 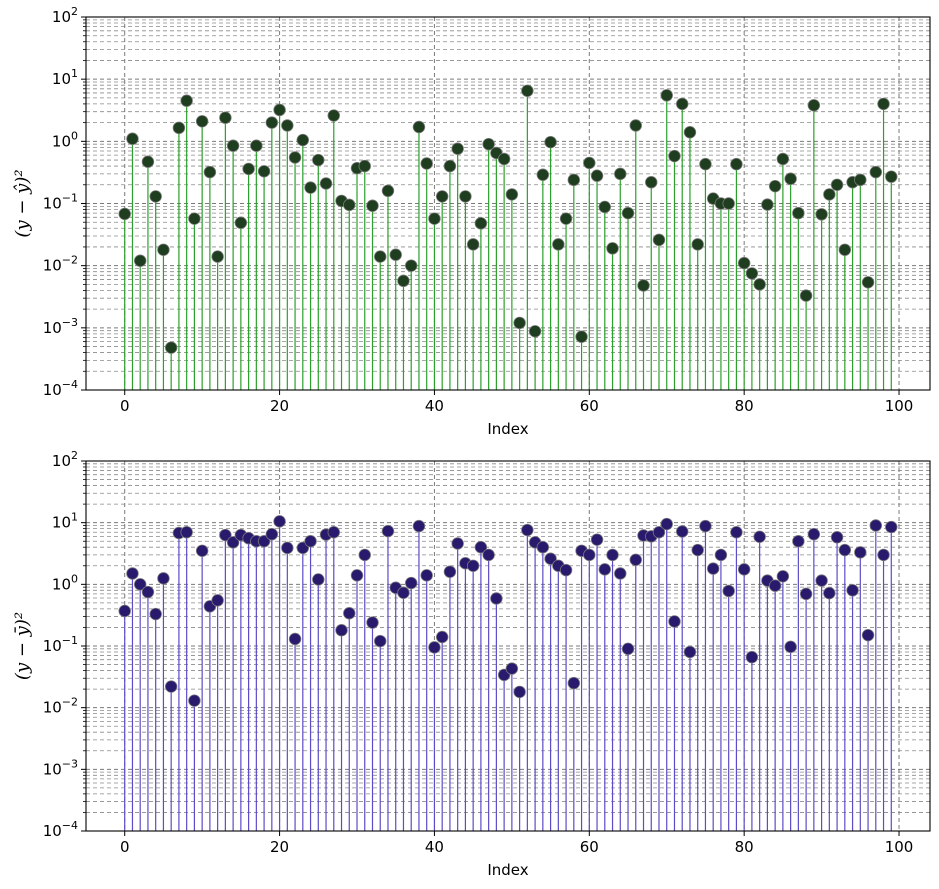 What do you see at coordinates (22, 646) in the screenshot?
I see `y-axis-label: (y − ȳ)²` at bounding box center [22, 646].